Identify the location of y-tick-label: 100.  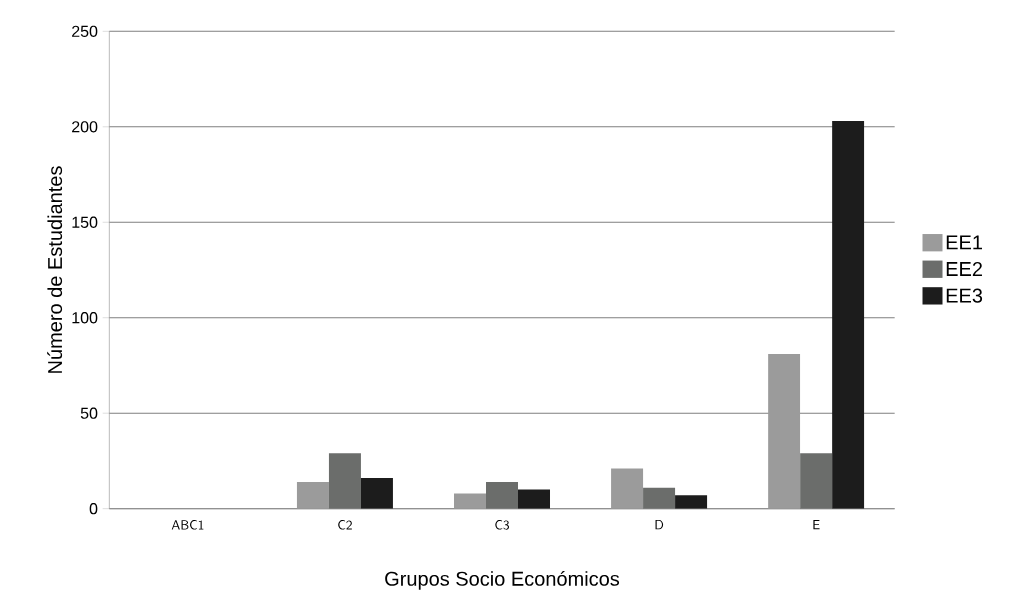
(85, 318).